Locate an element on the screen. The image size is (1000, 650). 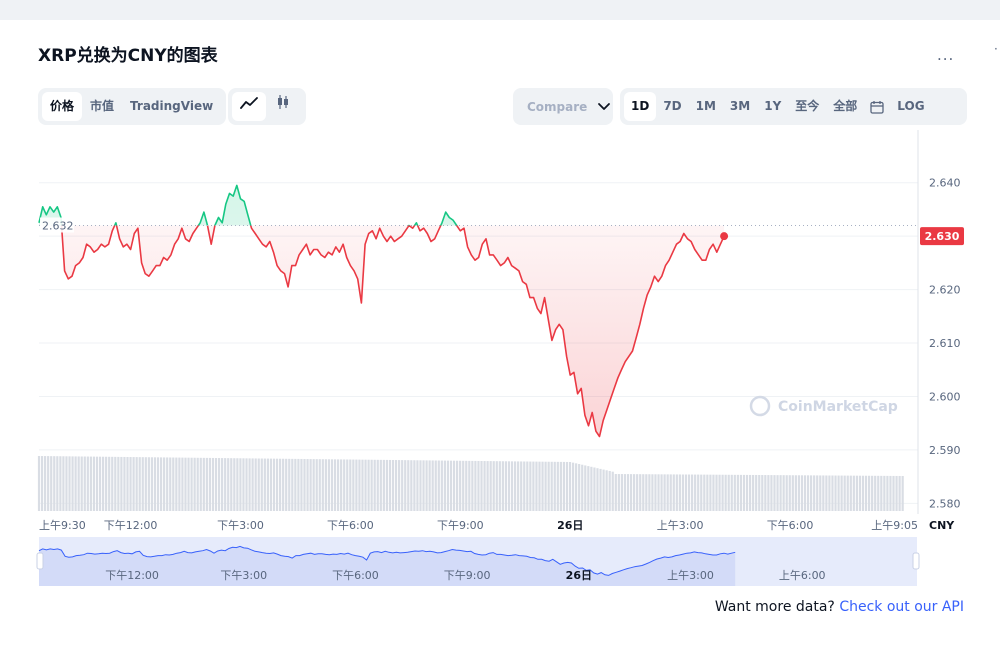
line-chart-button is located at coordinates (249, 106).